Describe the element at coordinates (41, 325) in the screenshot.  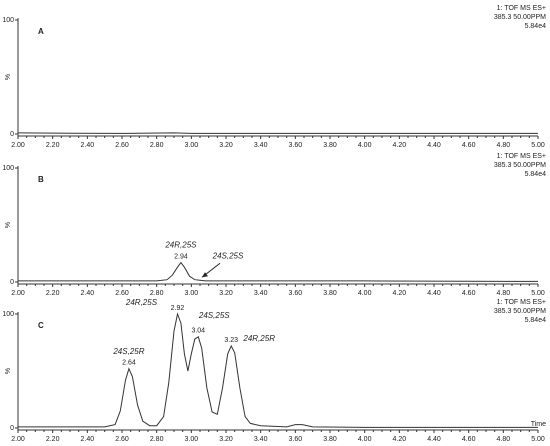
I see `panel-label: C` at that location.